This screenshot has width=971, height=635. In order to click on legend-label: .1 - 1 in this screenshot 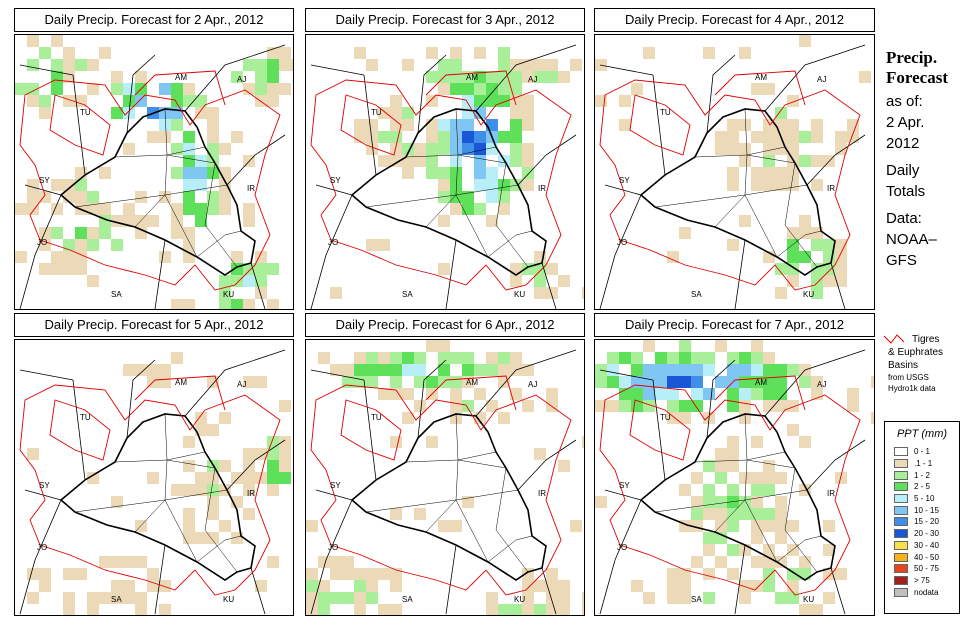, I will do `click(923, 464)`.